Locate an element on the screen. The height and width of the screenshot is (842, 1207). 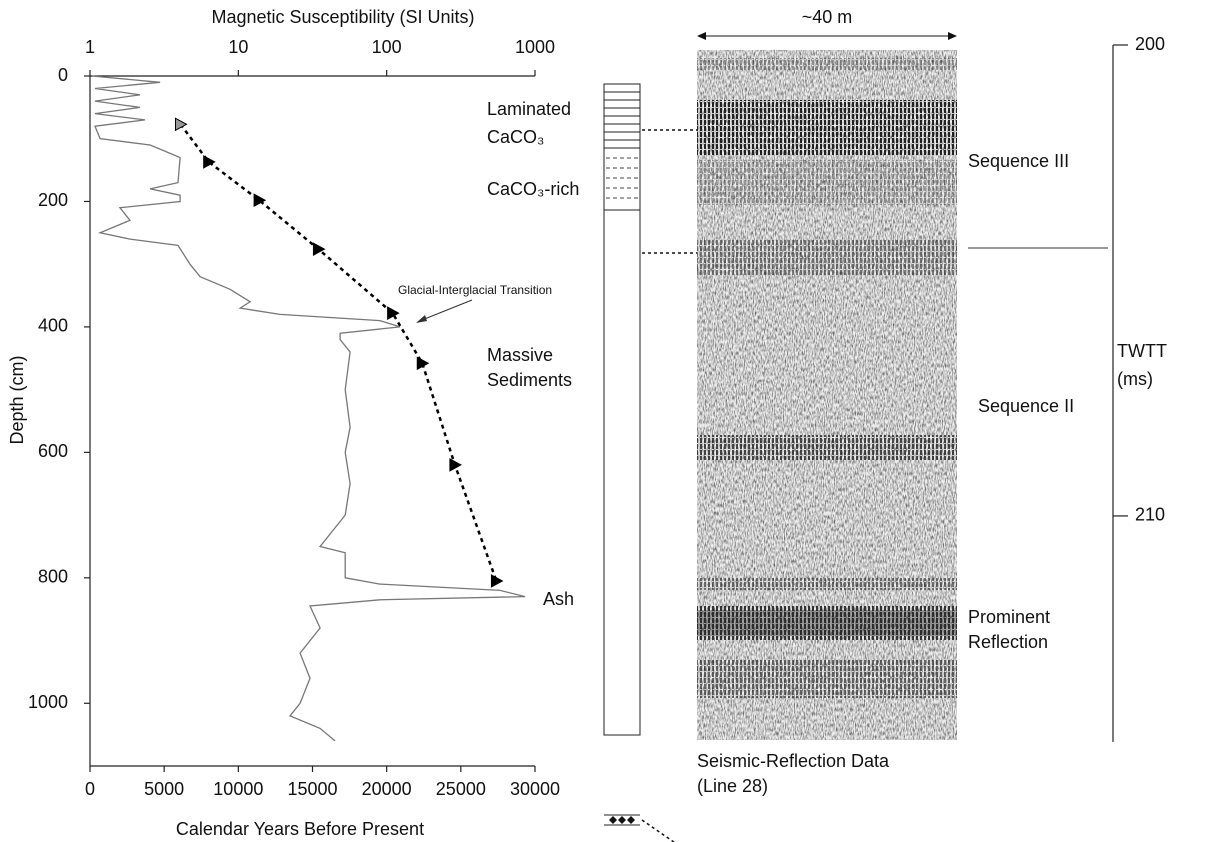
annotation: Sediments is located at coordinates (529, 380).